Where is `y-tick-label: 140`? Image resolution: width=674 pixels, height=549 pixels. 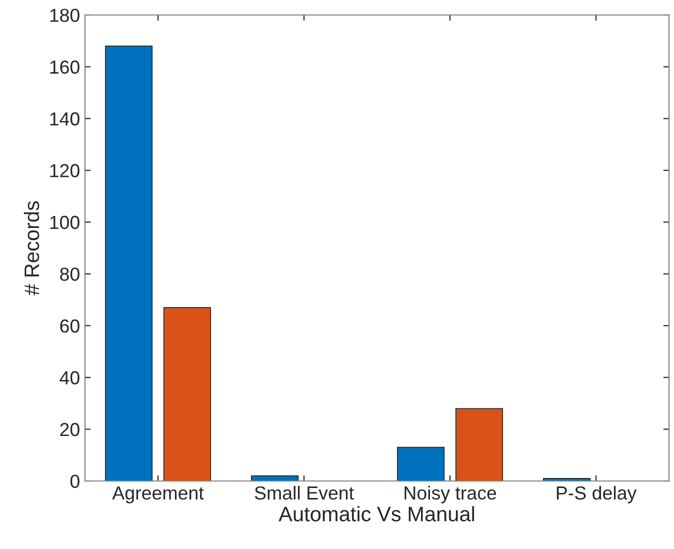
y-tick-label: 140 is located at coordinates (65, 119).